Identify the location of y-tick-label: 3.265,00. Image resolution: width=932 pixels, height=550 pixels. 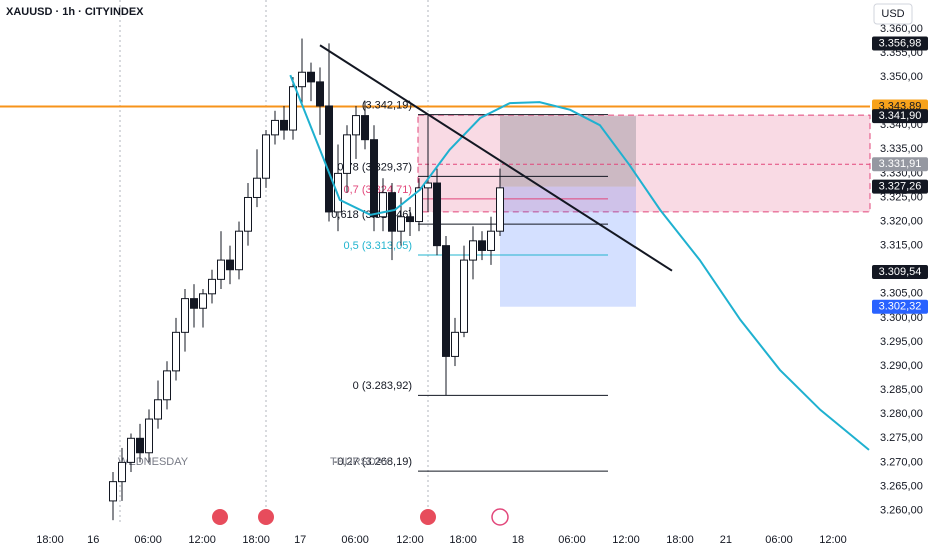
(901, 486).